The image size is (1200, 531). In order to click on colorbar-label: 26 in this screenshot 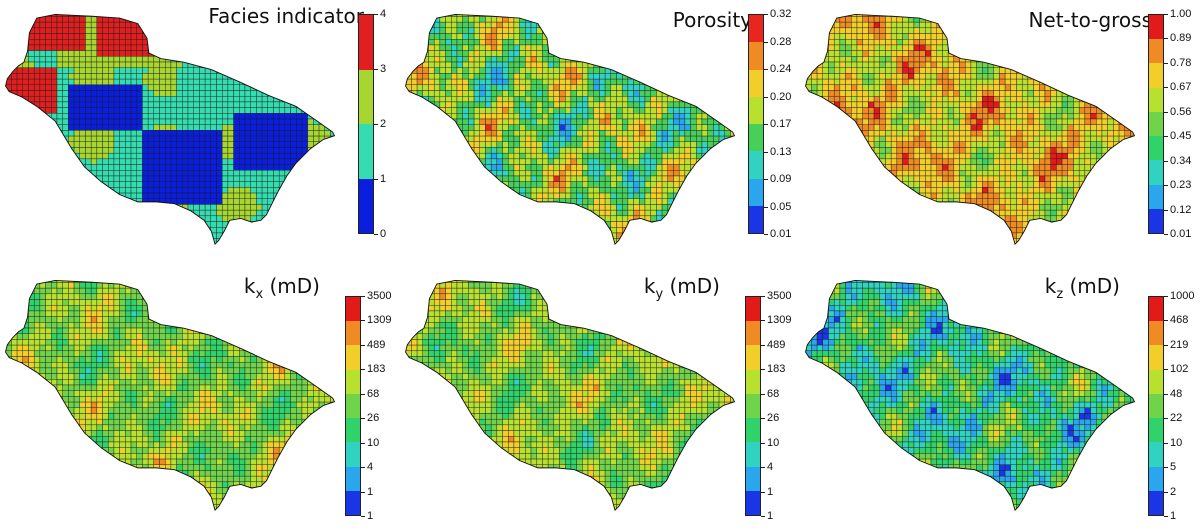, I will do `click(773, 418)`.